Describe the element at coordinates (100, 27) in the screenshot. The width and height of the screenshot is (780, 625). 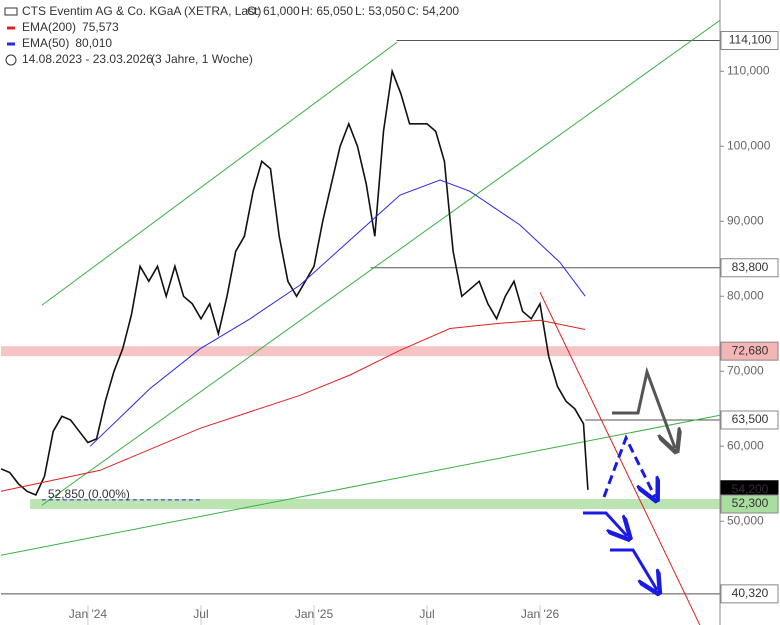
I see `legend-value: 75,573` at that location.